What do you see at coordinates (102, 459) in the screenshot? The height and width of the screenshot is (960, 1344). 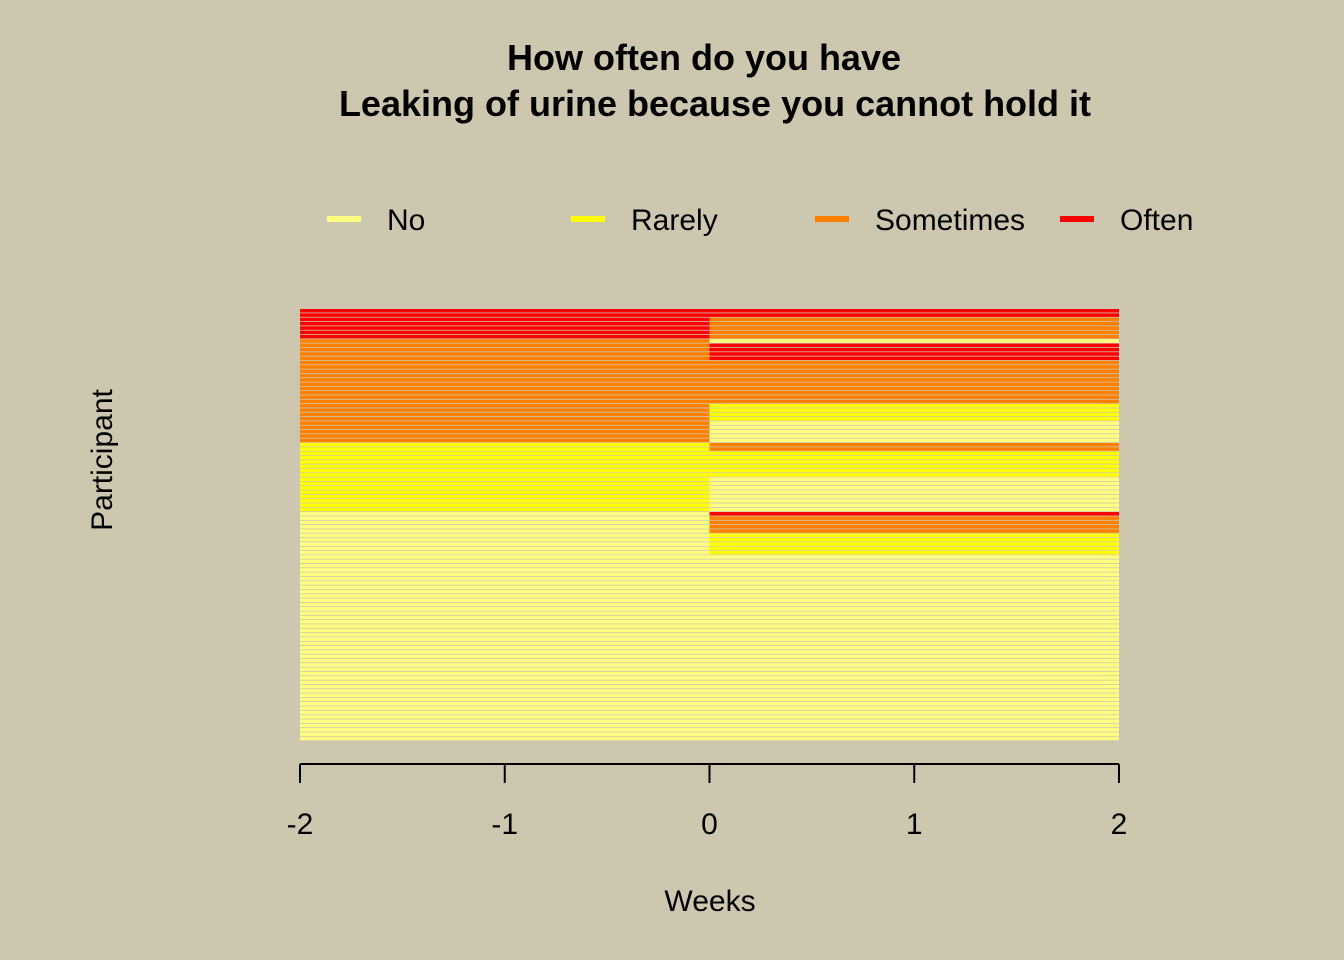 I see `y-axis-title: Participant` at bounding box center [102, 459].